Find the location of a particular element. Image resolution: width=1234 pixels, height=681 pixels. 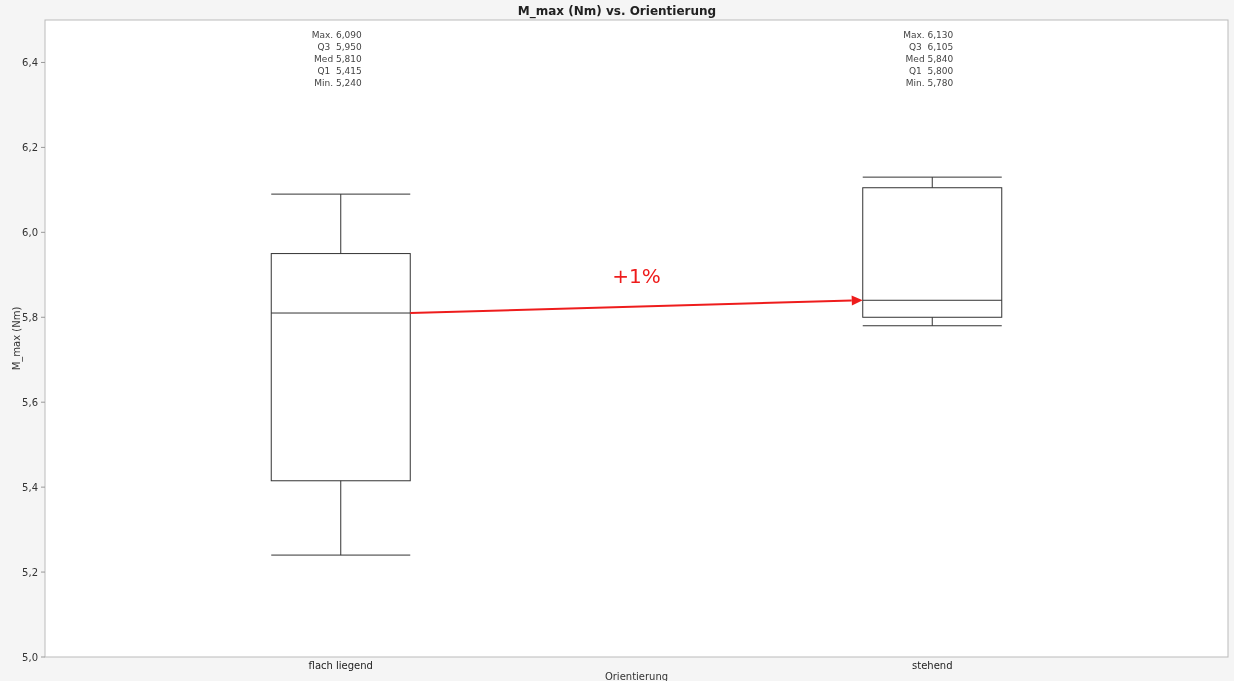

y-tick-label: 5,8 is located at coordinates (30, 317).